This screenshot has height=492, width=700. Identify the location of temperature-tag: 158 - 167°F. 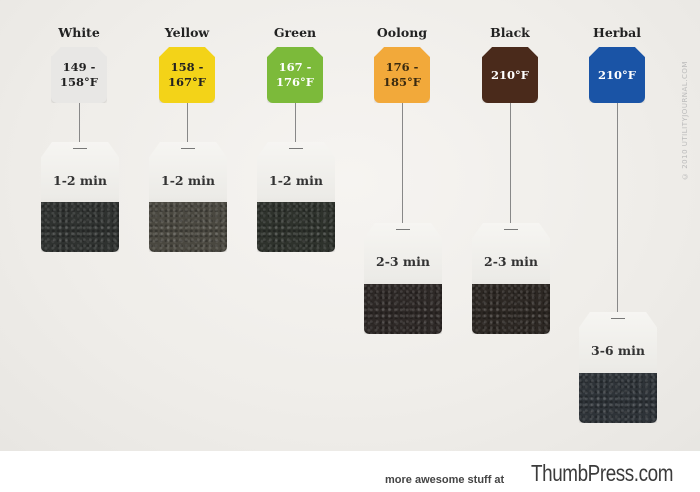
(187, 75).